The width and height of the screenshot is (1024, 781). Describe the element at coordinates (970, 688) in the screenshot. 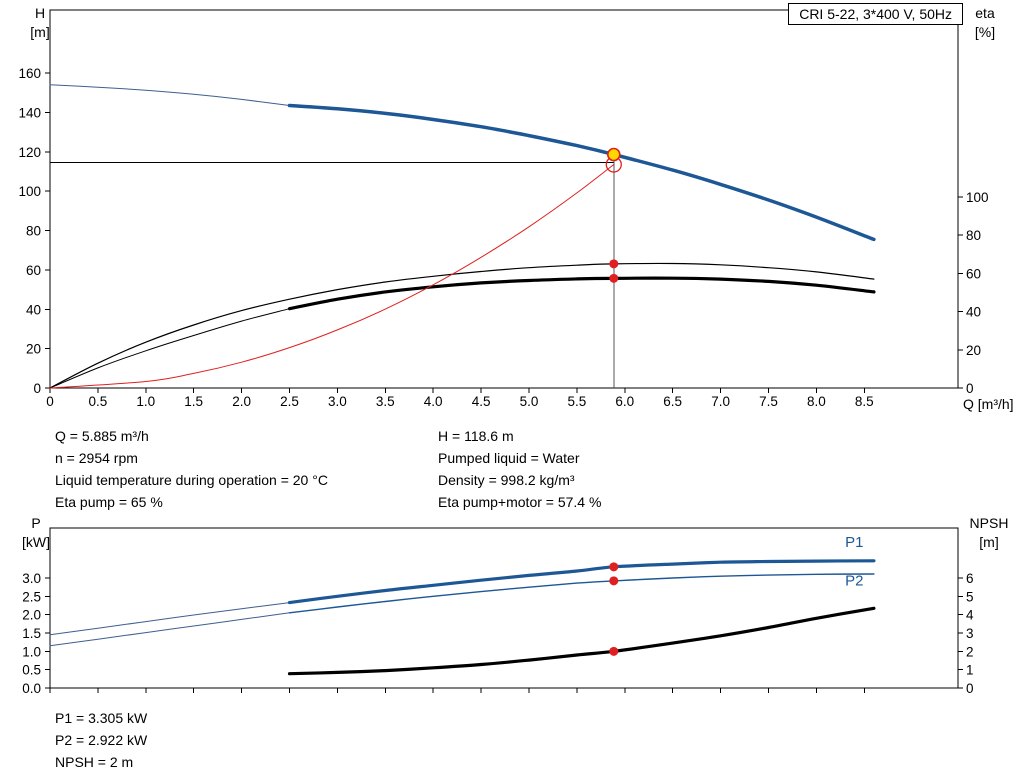

I see `npsh-tick-label: 0` at that location.